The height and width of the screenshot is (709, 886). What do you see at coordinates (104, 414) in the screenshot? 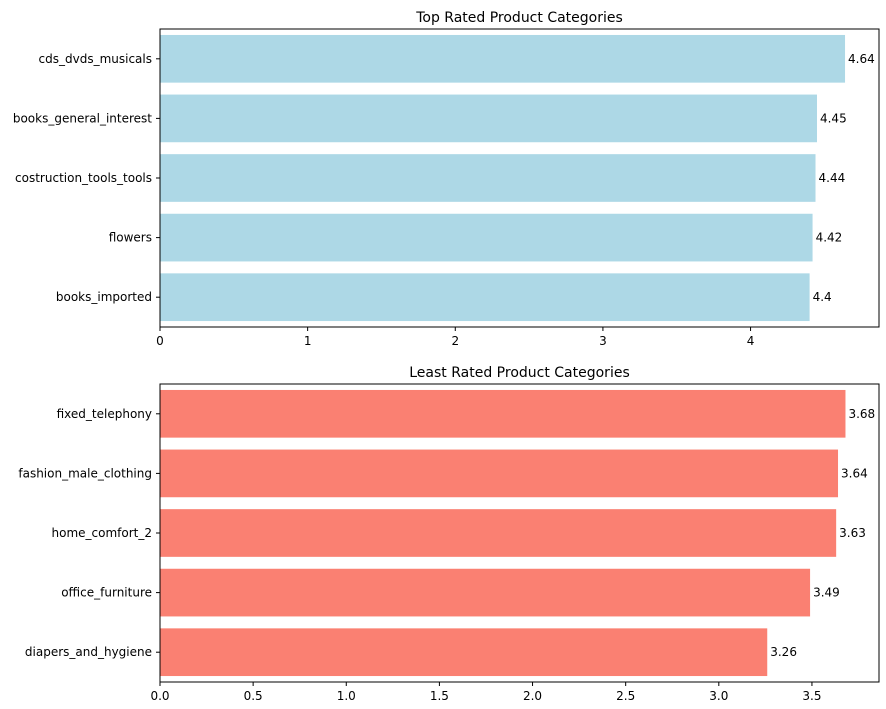
I see `least-category-label-0: fixed_telephony` at bounding box center [104, 414].